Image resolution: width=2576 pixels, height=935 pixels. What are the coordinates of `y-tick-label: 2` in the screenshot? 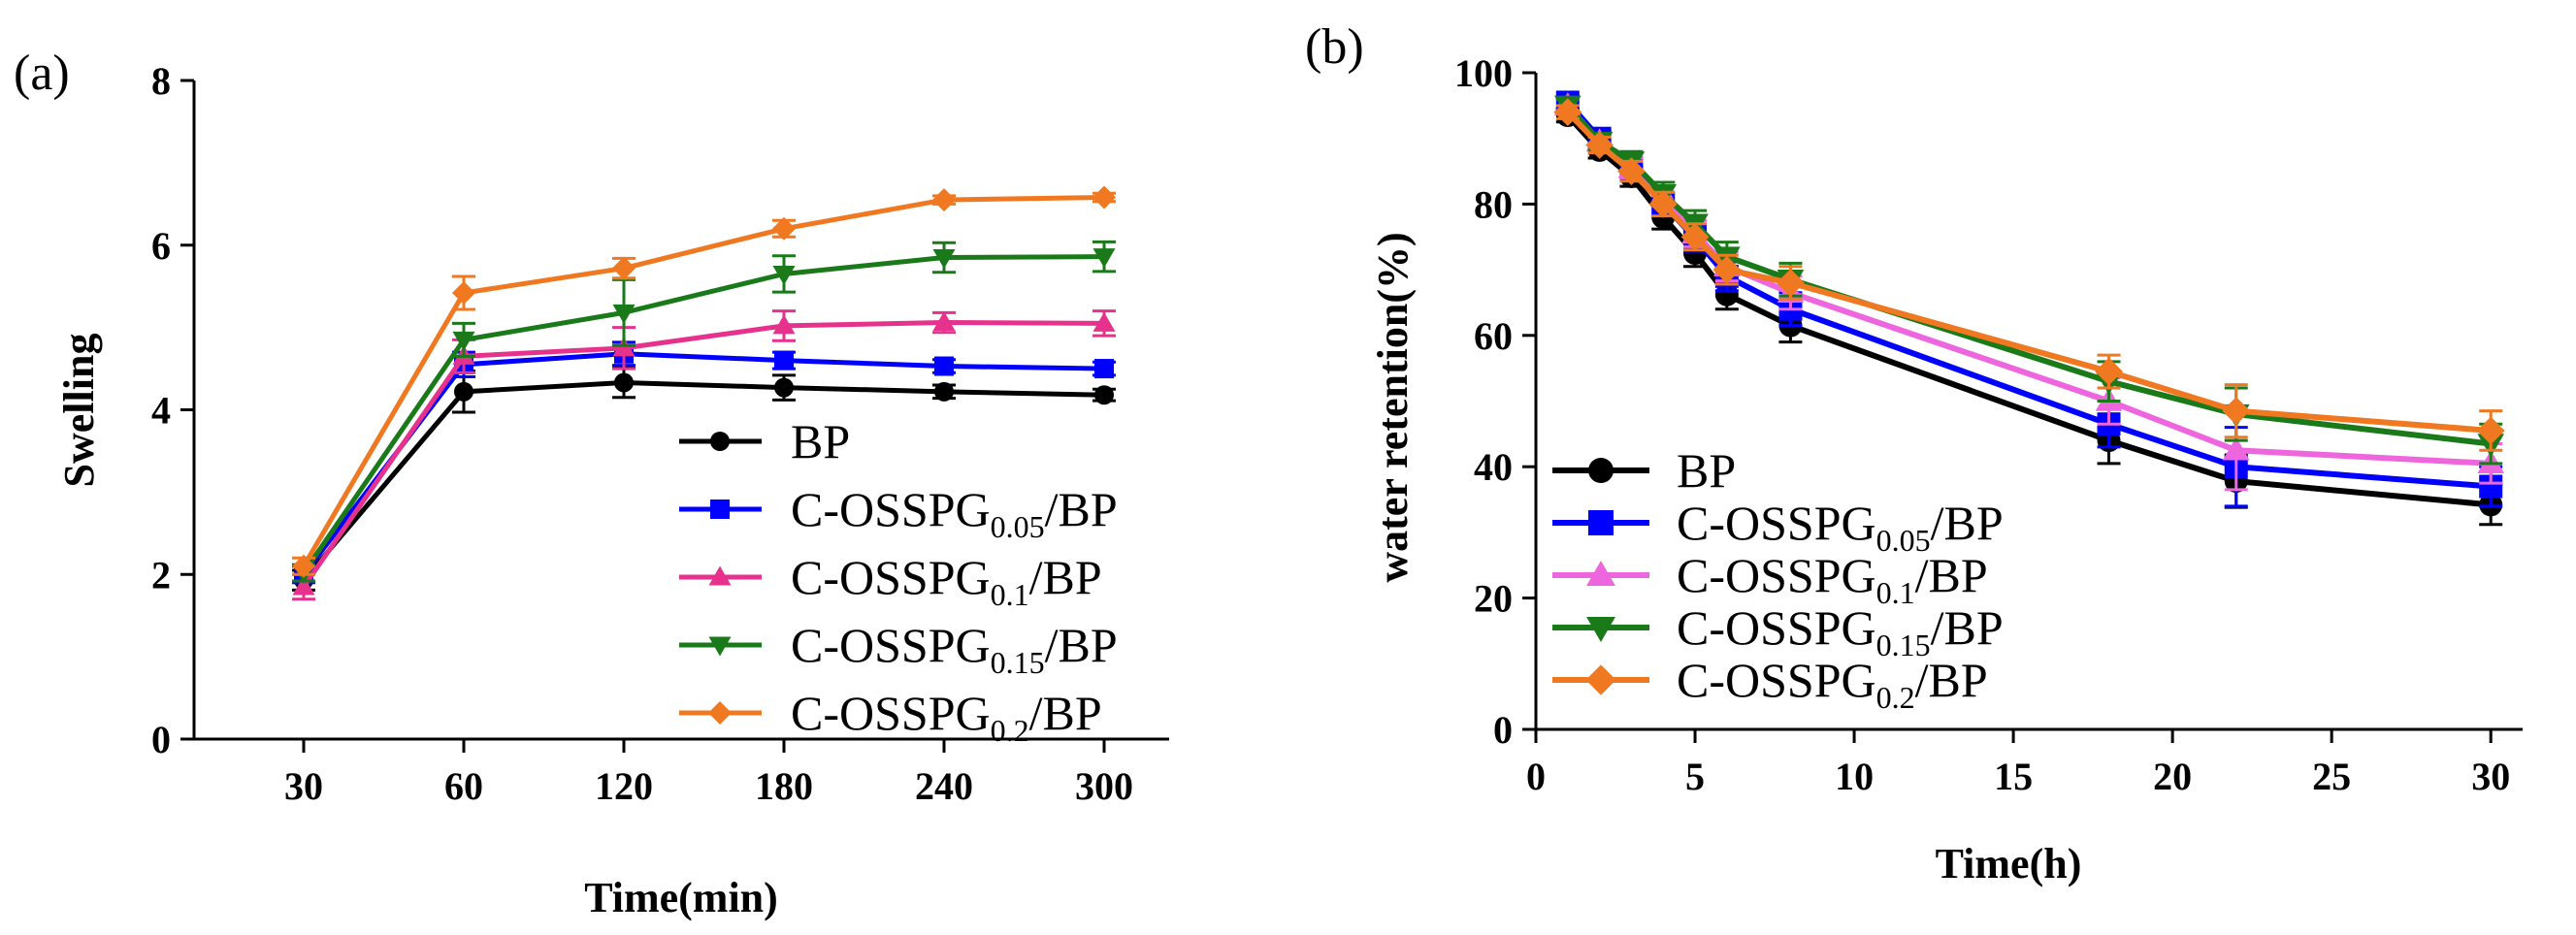 It's located at (161, 574).